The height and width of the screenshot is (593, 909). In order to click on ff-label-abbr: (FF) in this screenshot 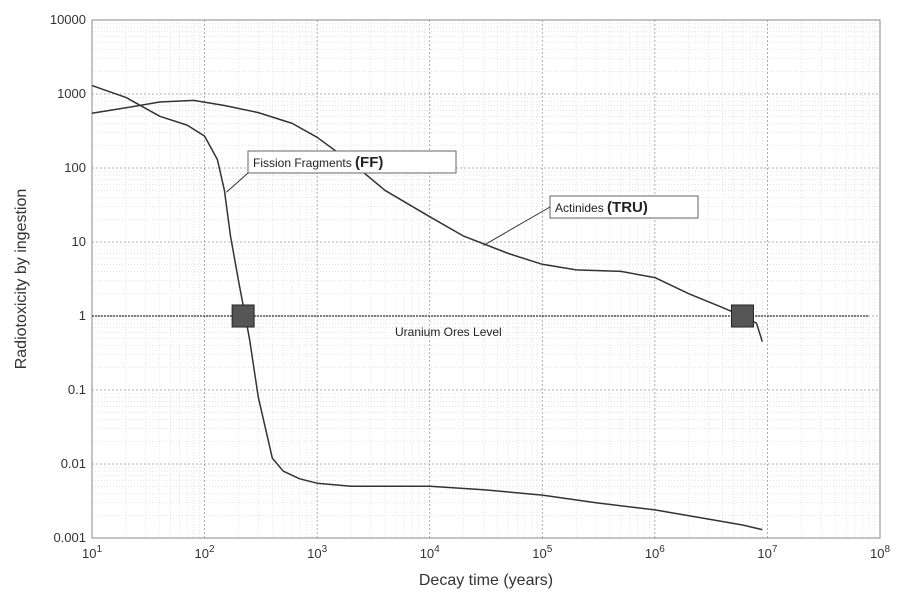, I will do `click(369, 162)`.